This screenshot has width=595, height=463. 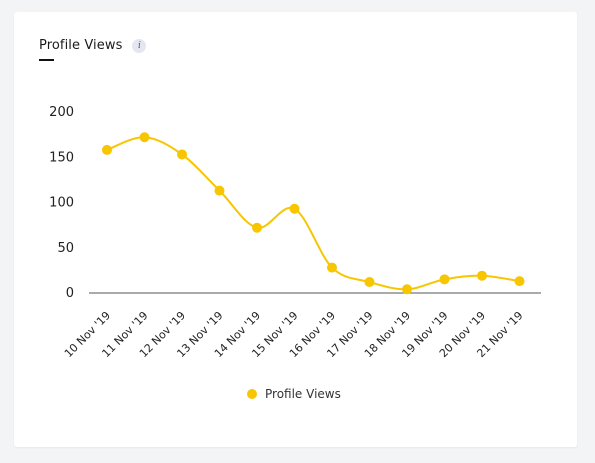 I want to click on chart-legend: Profile Views, so click(x=294, y=394).